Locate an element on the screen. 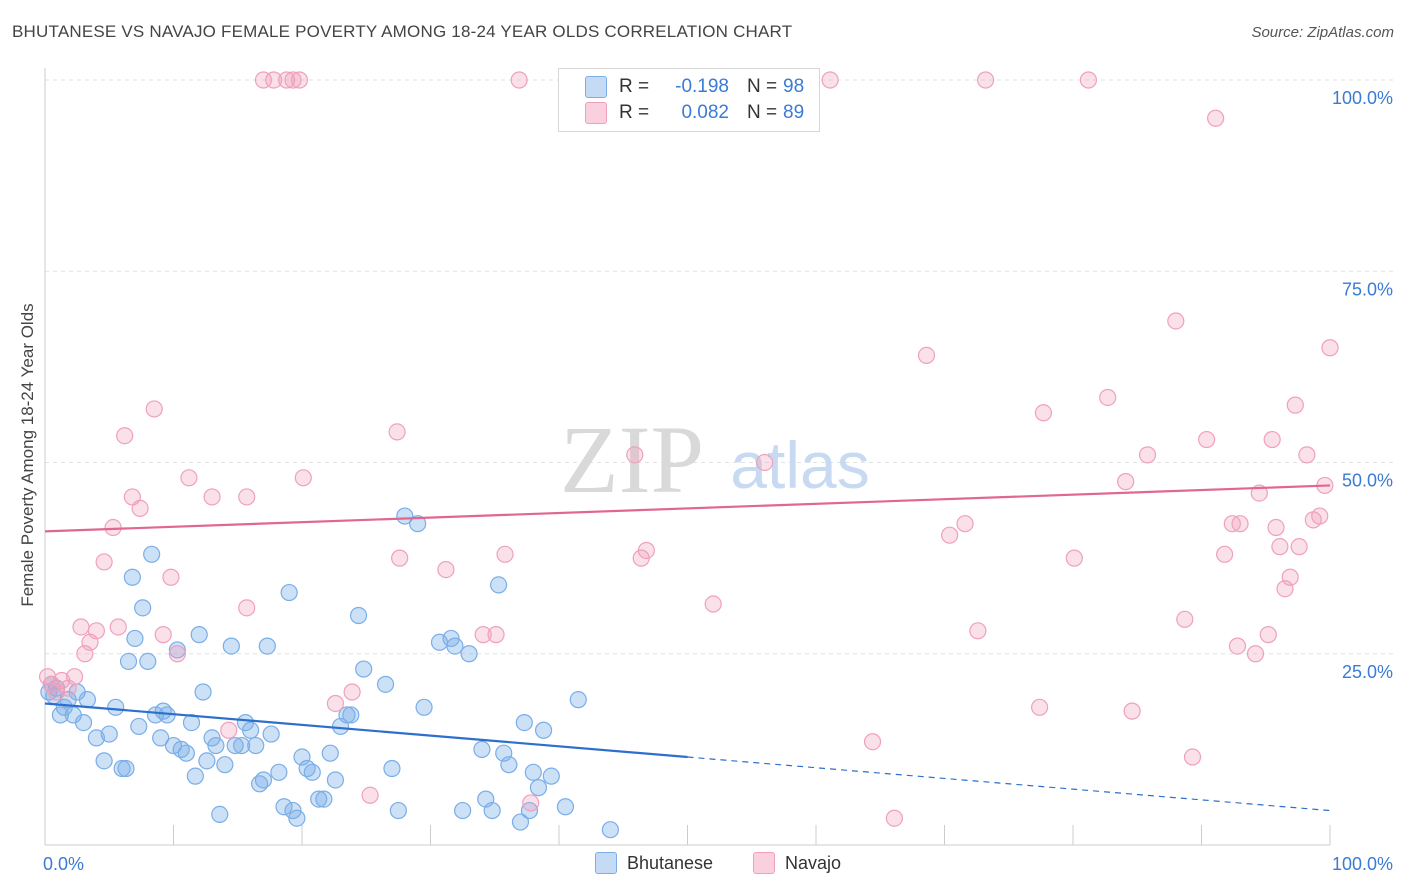 The image size is (1406, 892). legend-item-navajo: Navajo is located at coordinates (797, 863).